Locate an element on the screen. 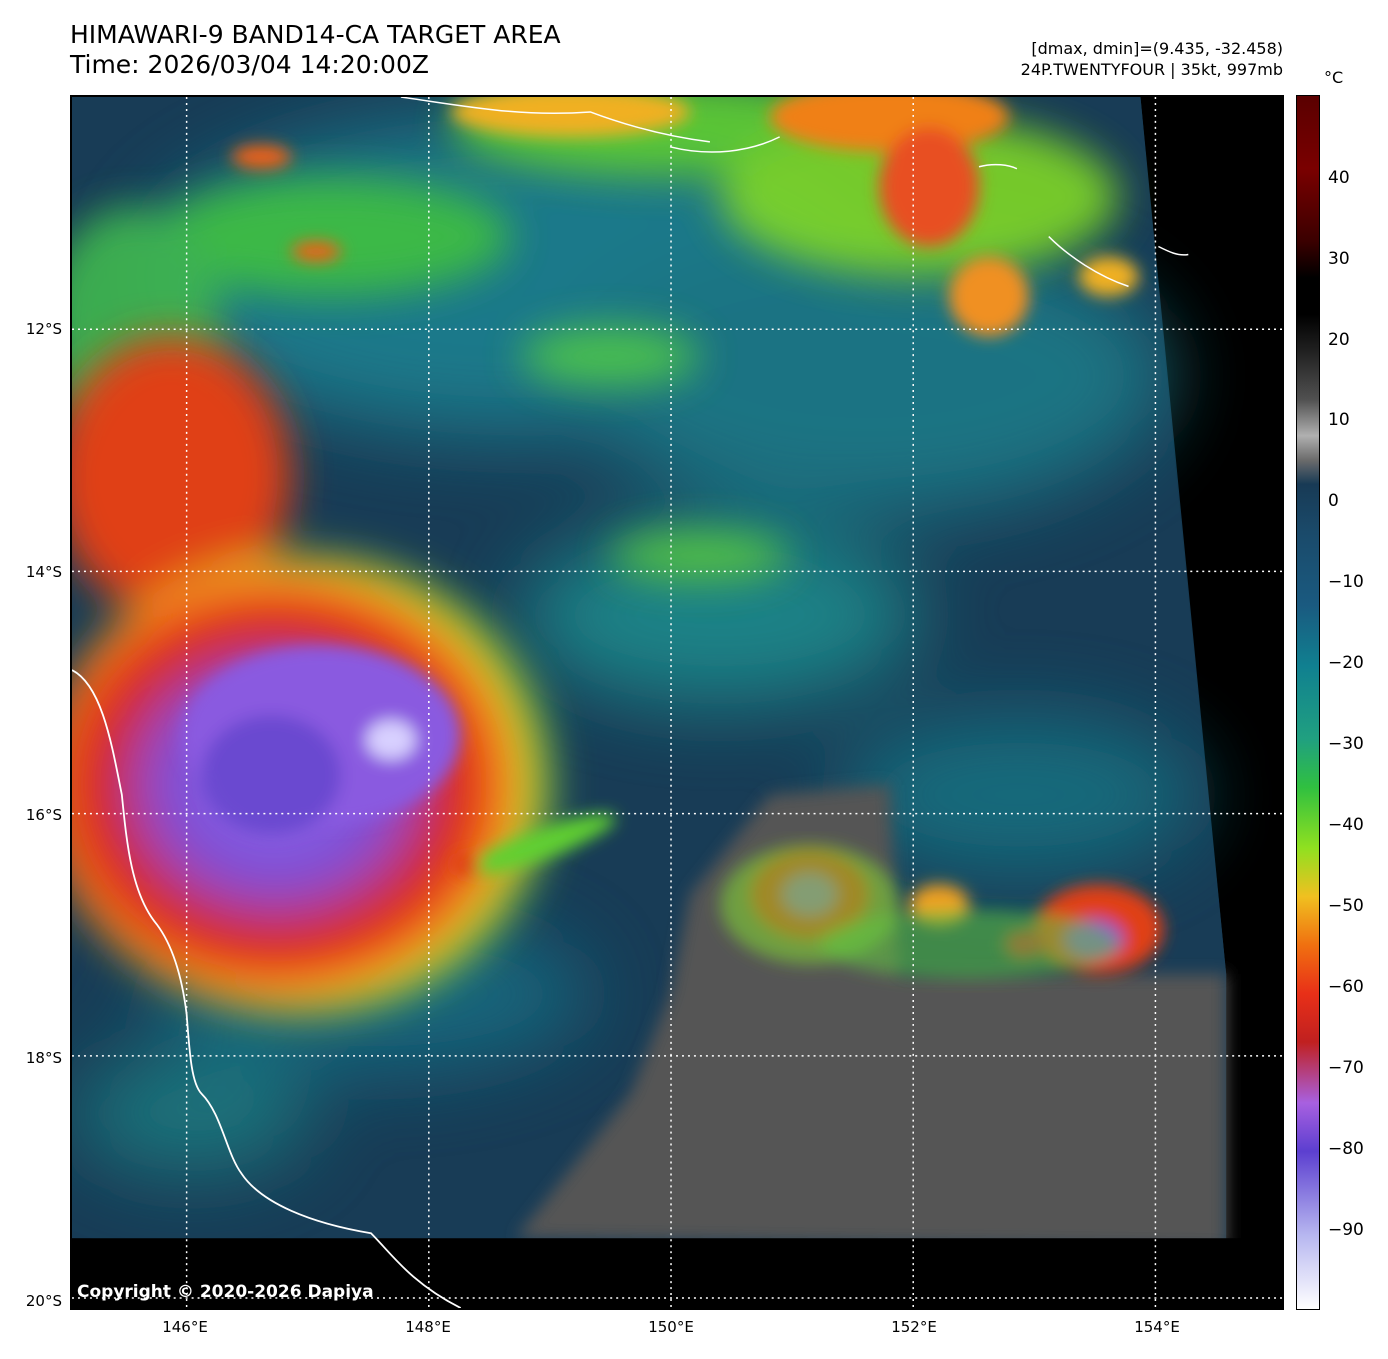 The height and width of the screenshot is (1359, 1388). lat-label-14s: 14°S is located at coordinates (43, 572).